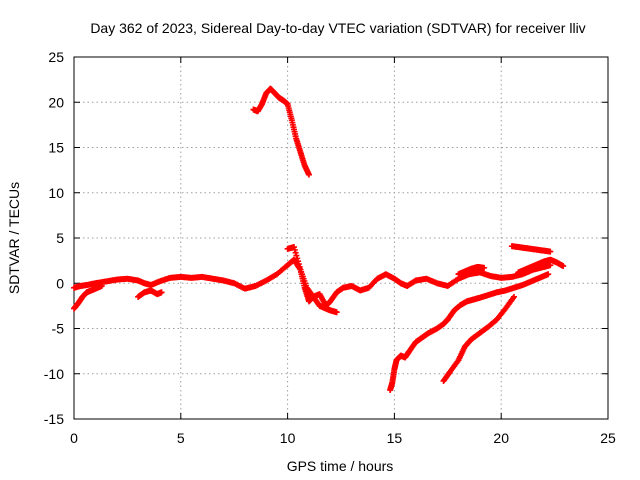  What do you see at coordinates (288, 438) in the screenshot?
I see `x-tick-label: 10` at bounding box center [288, 438].